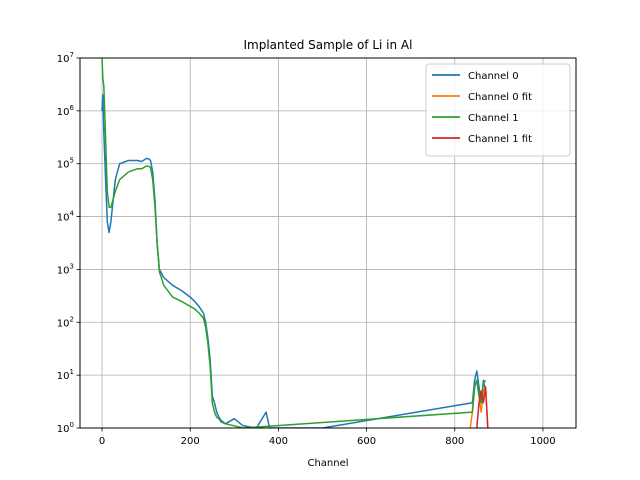 This screenshot has height=480, width=640. I want to click on series-line, so click(482, 407).